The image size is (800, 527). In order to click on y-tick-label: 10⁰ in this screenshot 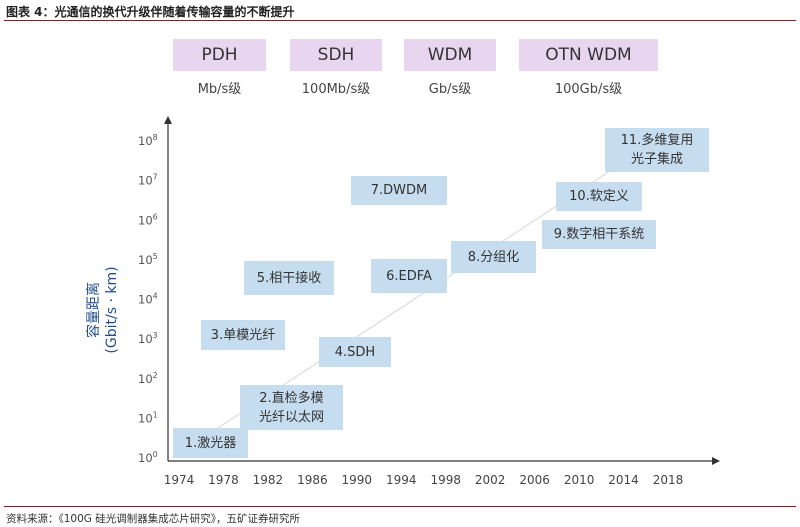, I will do `click(148, 457)`.